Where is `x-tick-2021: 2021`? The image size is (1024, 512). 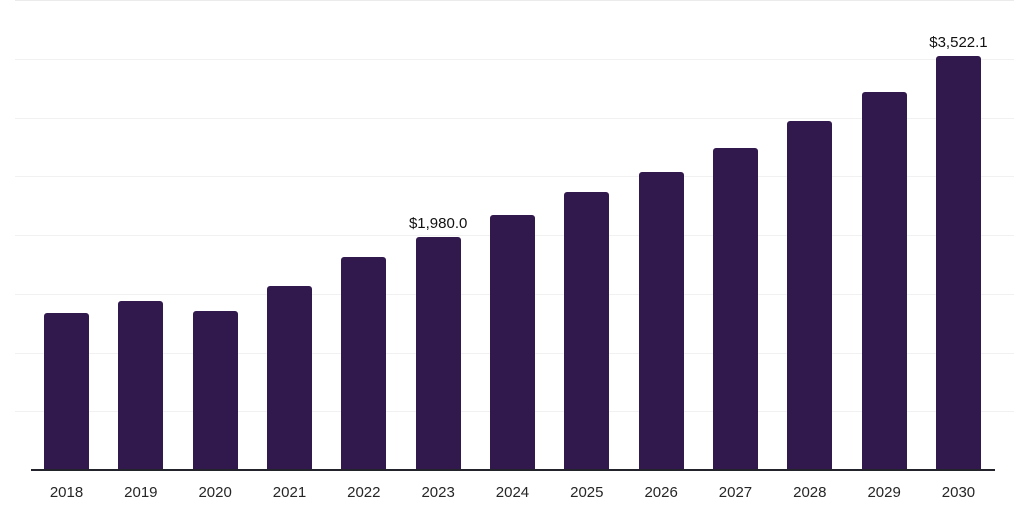 x-tick-2021: 2021 is located at coordinates (289, 492).